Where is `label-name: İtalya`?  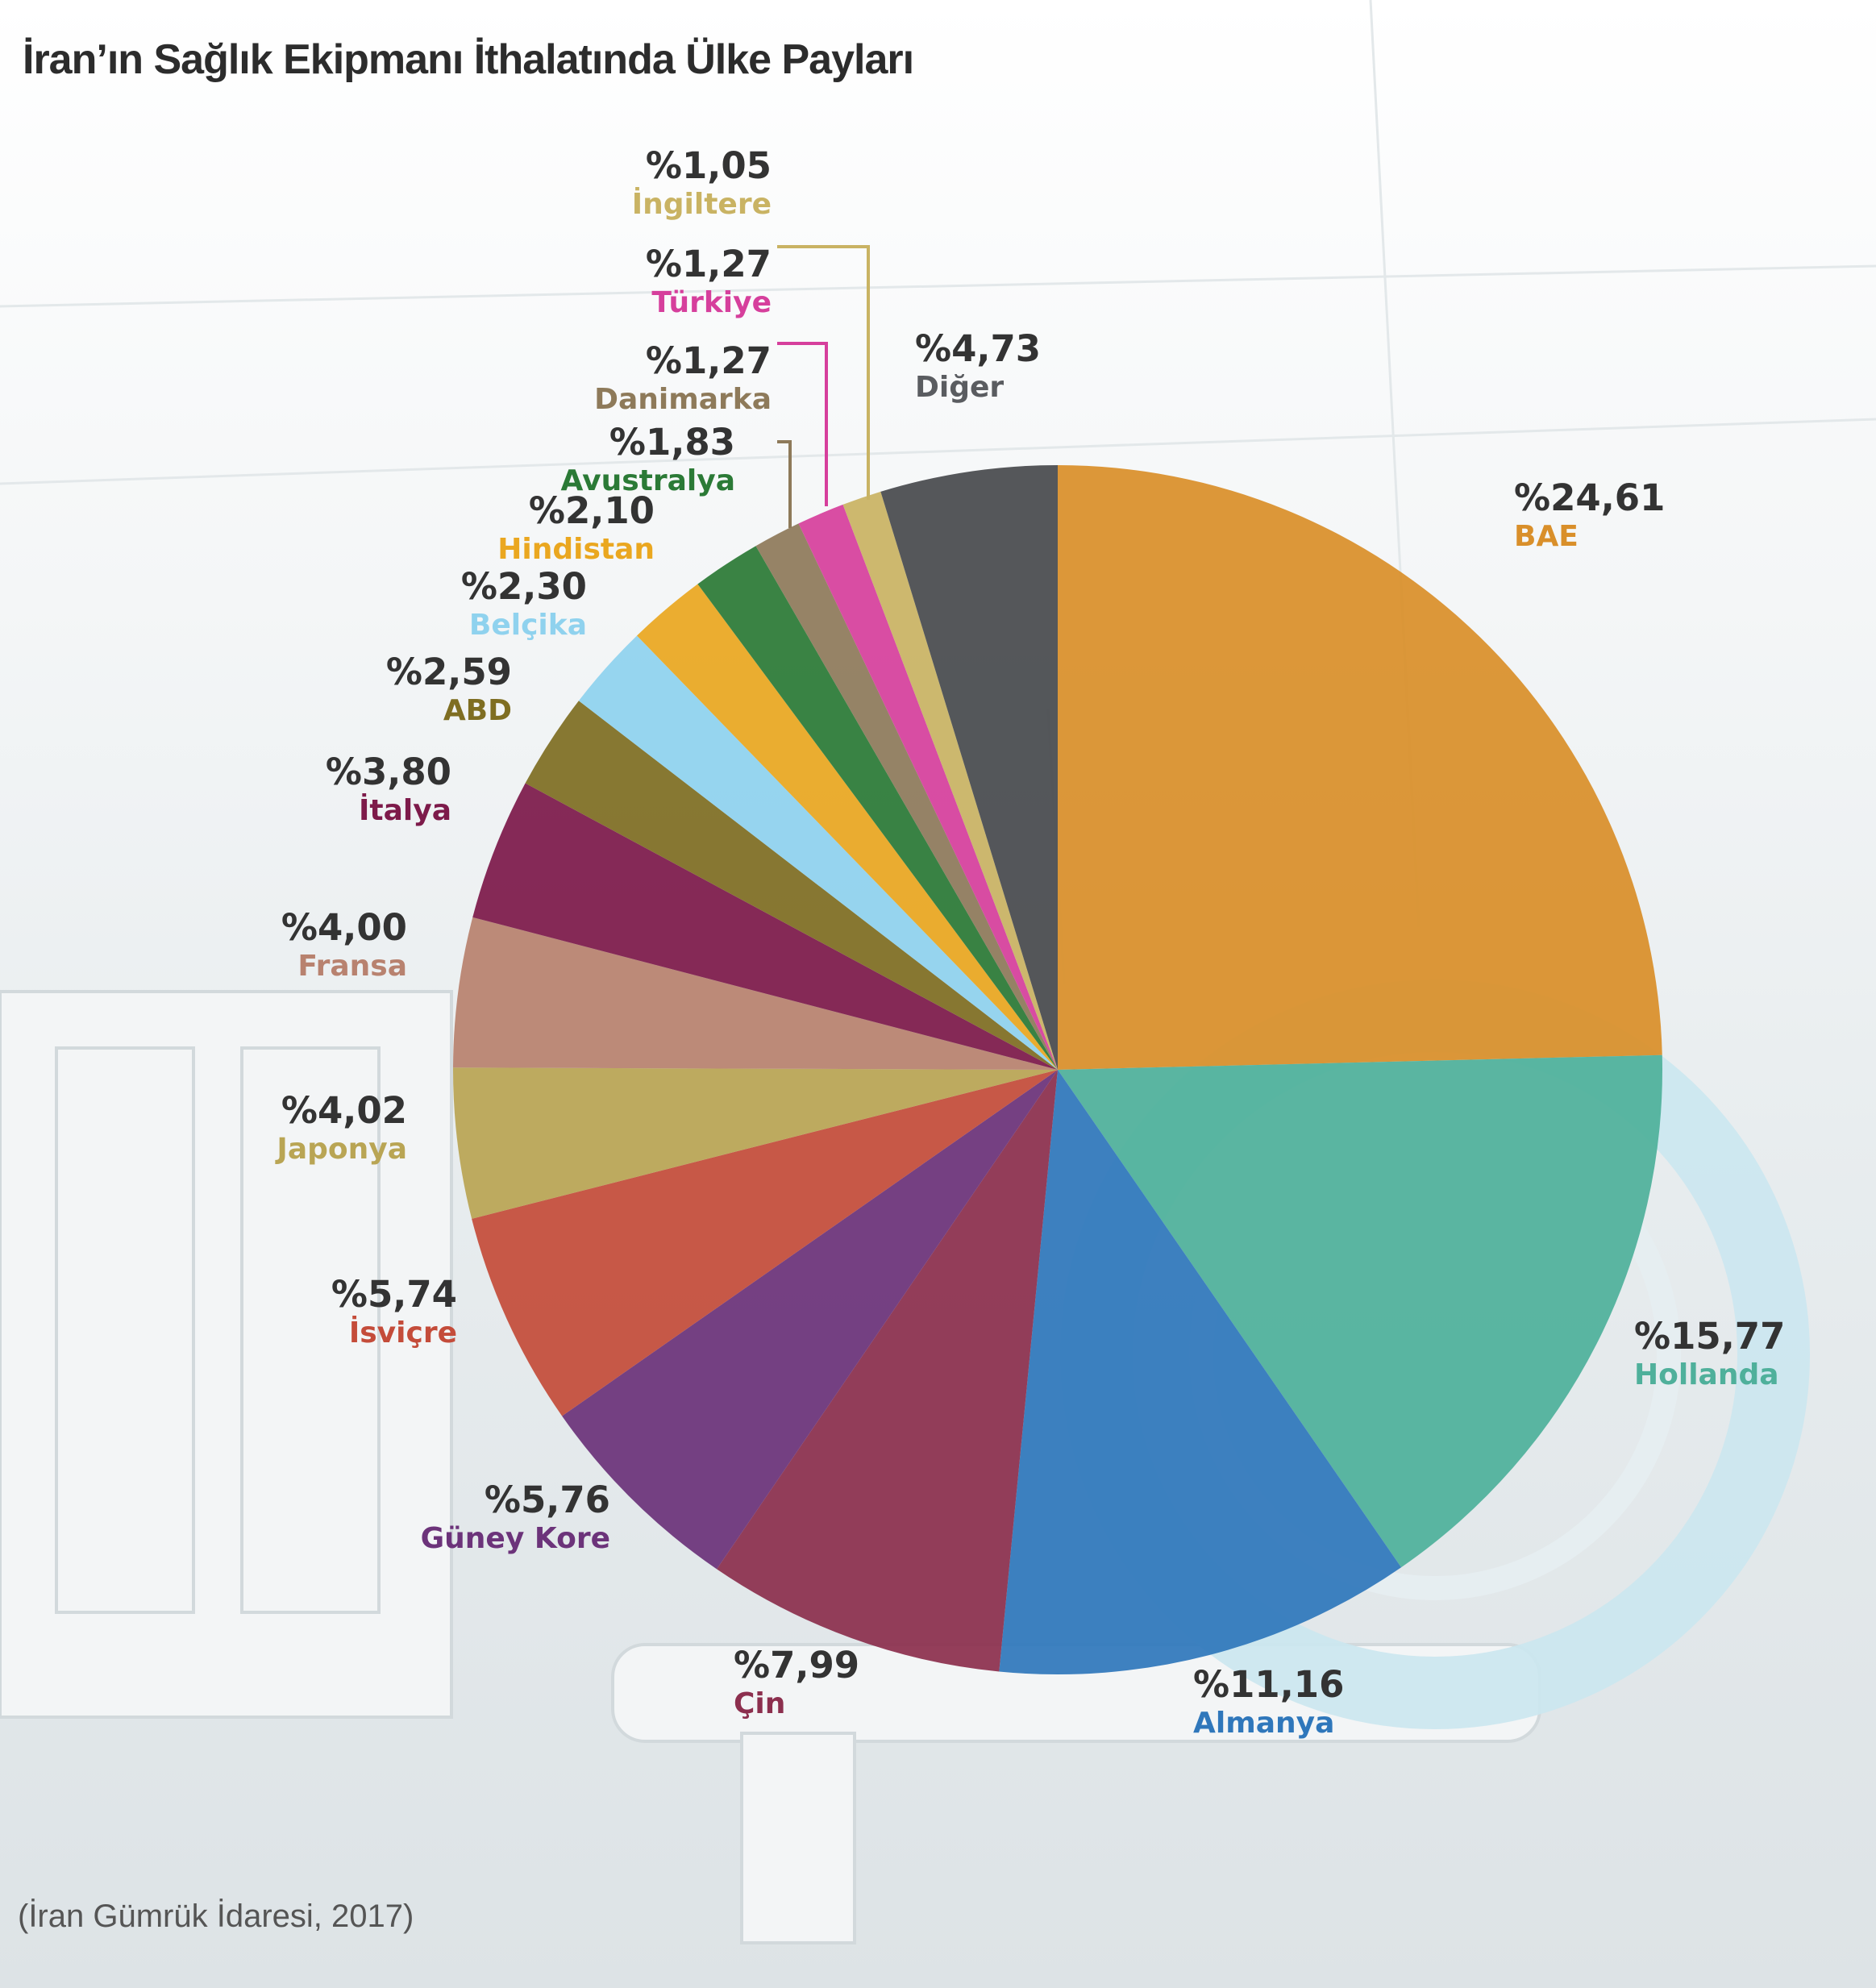
label-name: İtalya is located at coordinates (405, 810).